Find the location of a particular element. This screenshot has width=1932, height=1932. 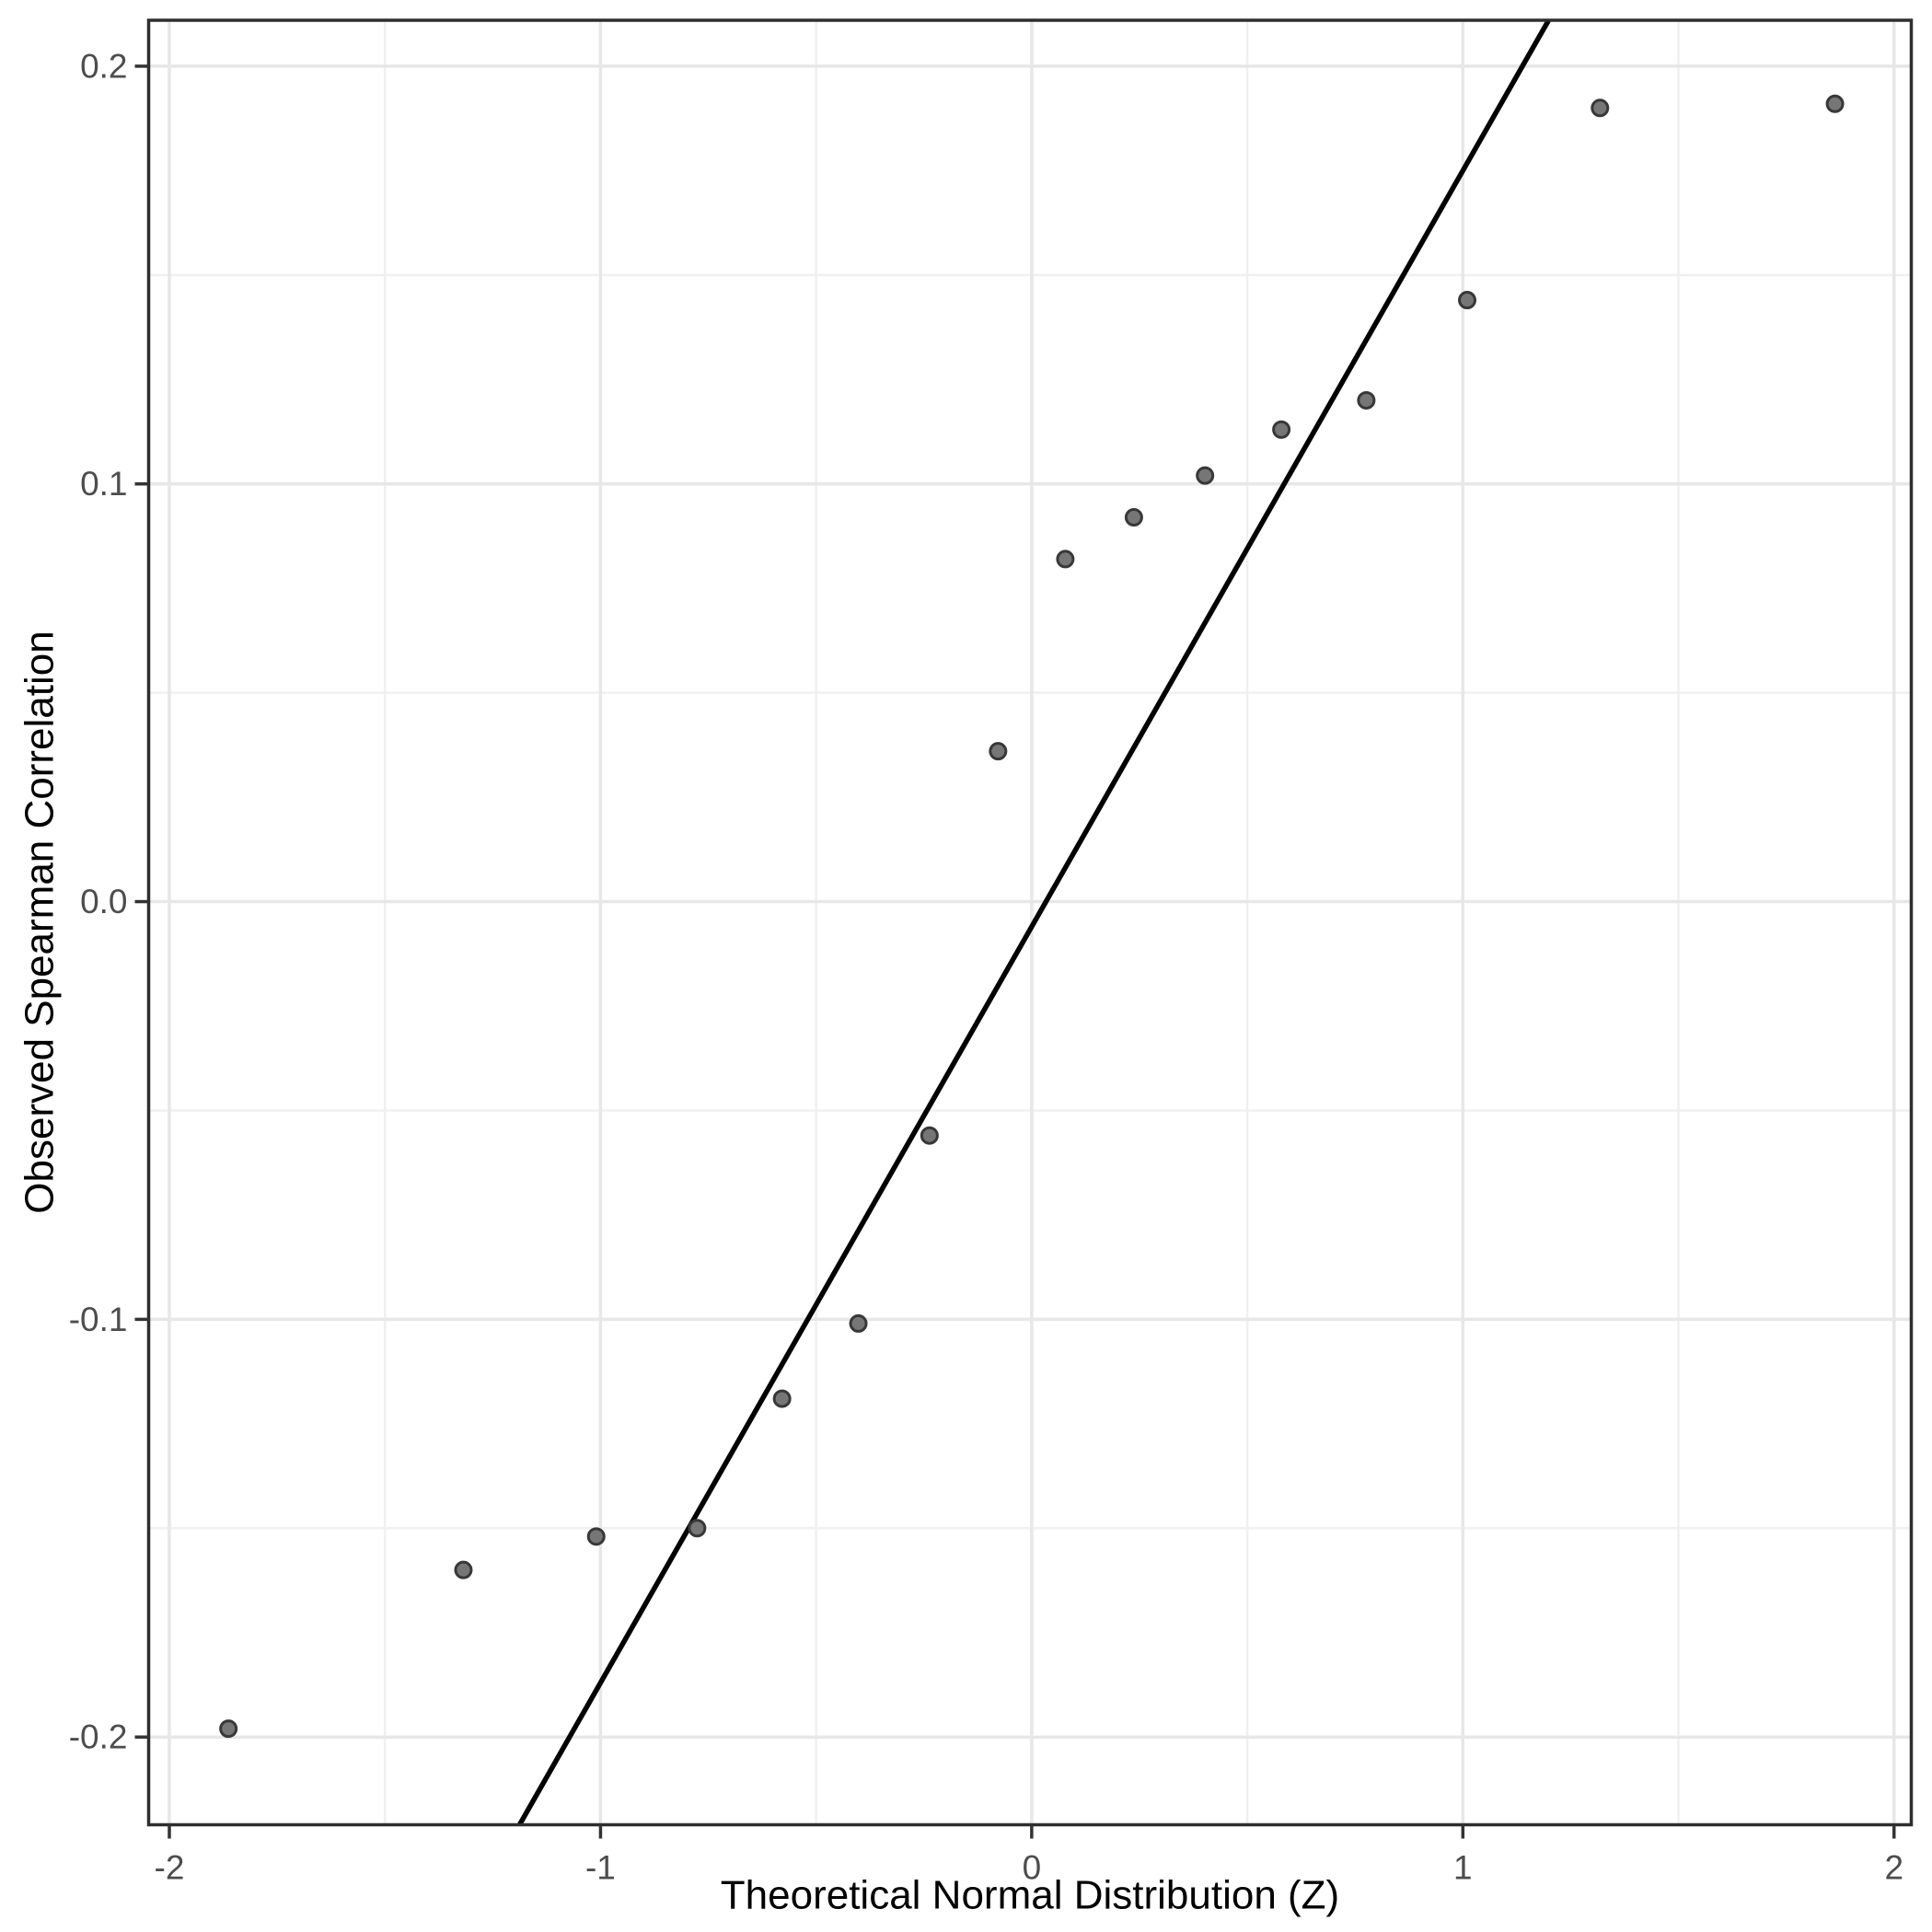

x-tick-label: 1 is located at coordinates (1463, 1868).